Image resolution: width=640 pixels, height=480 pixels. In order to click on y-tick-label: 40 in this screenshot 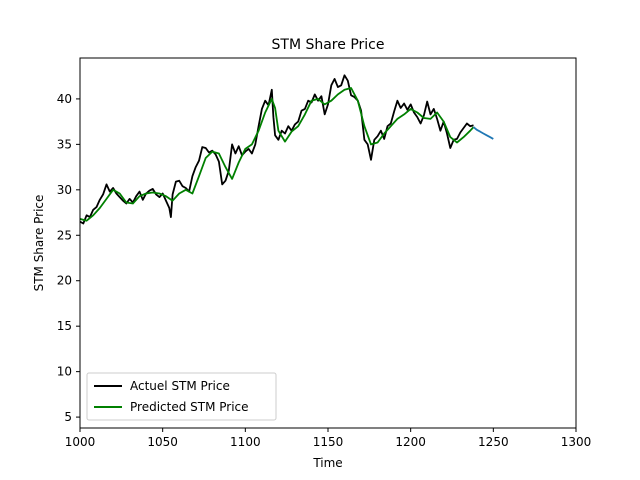, I will do `click(64, 99)`.